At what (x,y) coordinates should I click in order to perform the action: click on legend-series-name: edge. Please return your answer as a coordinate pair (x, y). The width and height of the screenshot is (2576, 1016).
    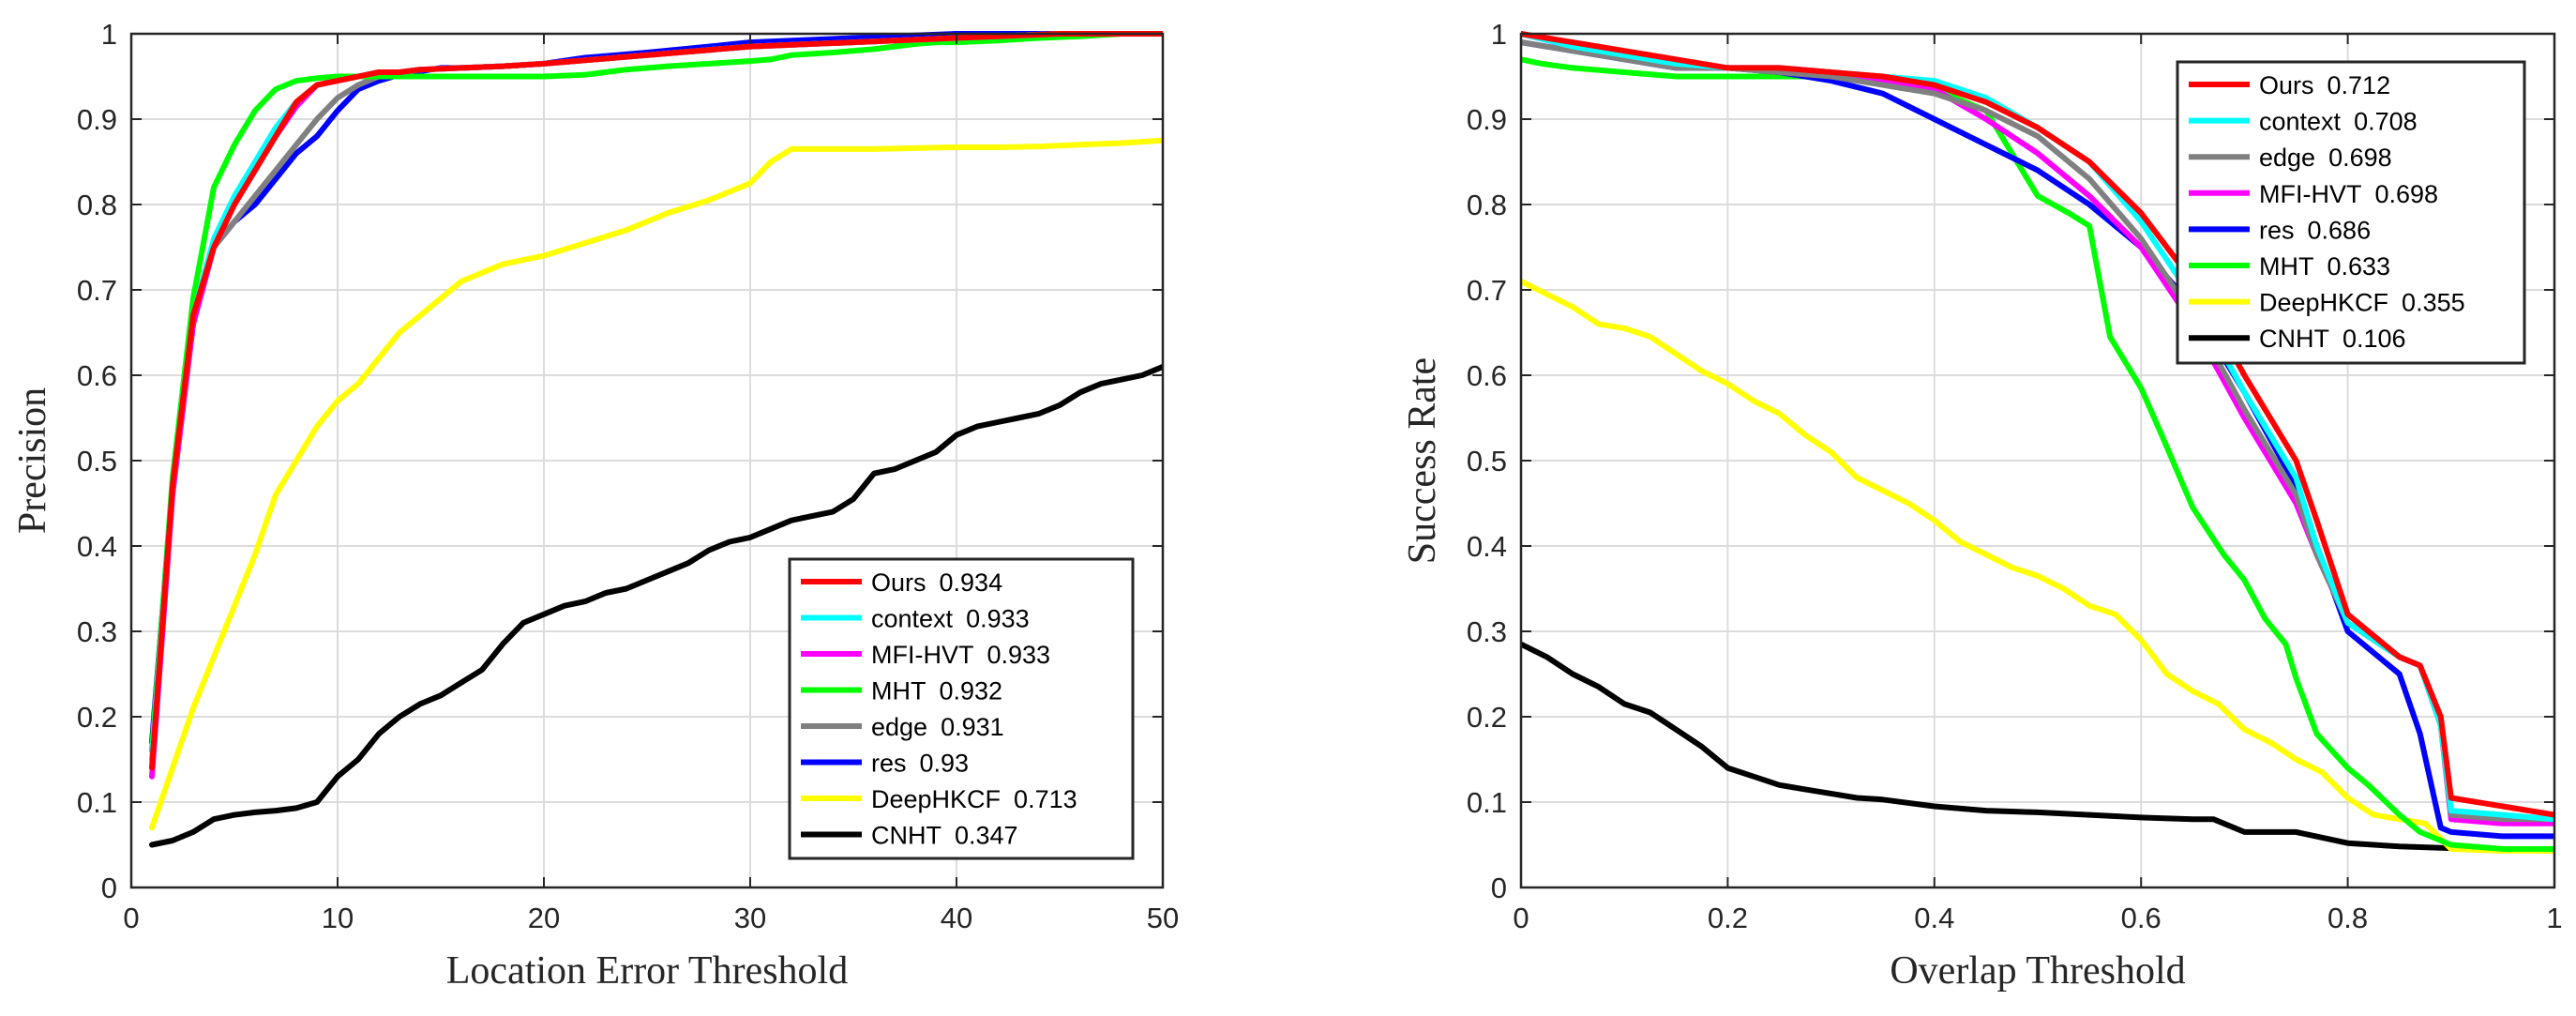
    Looking at the image, I should click on (2287, 158).